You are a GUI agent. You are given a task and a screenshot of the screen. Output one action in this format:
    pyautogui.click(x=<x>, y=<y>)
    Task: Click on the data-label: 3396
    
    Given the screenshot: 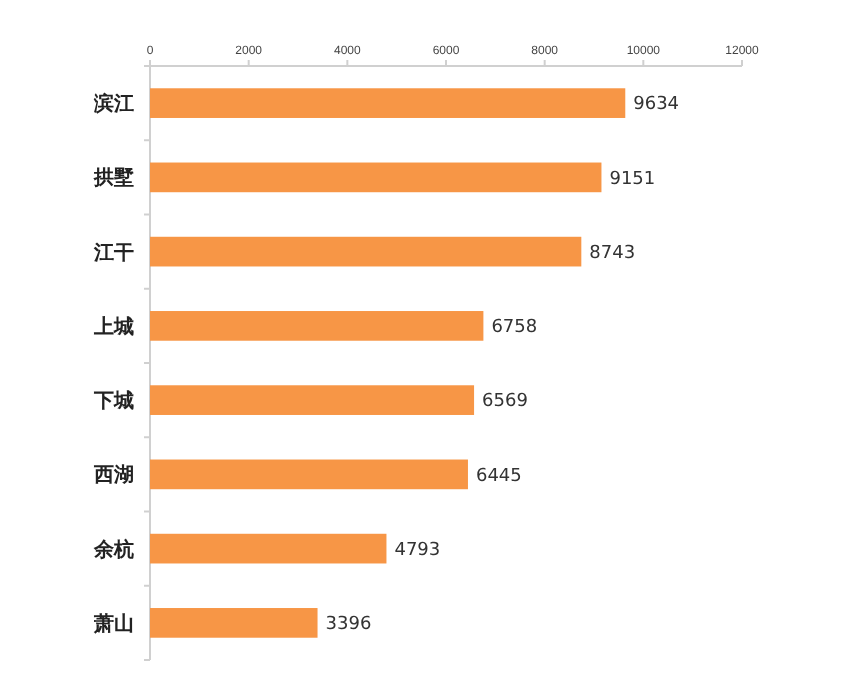 What is the action you would take?
    pyautogui.click(x=348, y=625)
    